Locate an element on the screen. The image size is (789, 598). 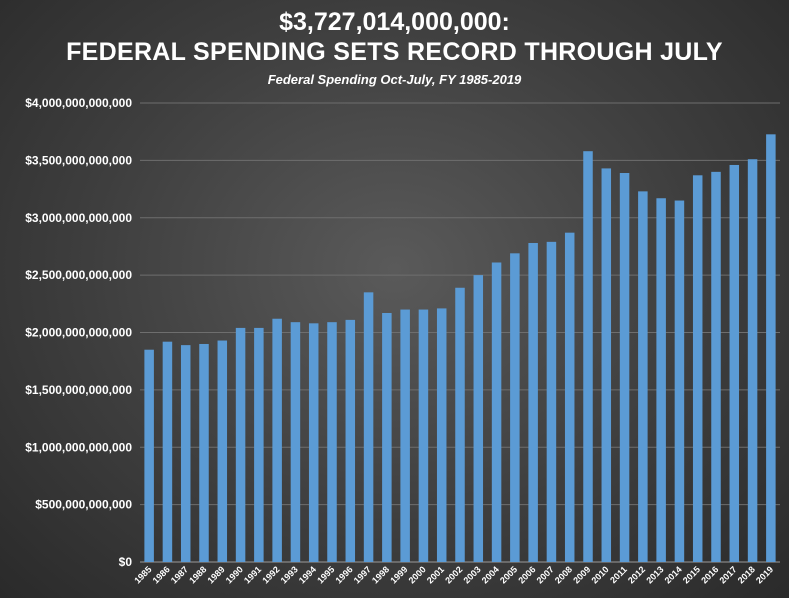
bar-2017 is located at coordinates (734, 363).